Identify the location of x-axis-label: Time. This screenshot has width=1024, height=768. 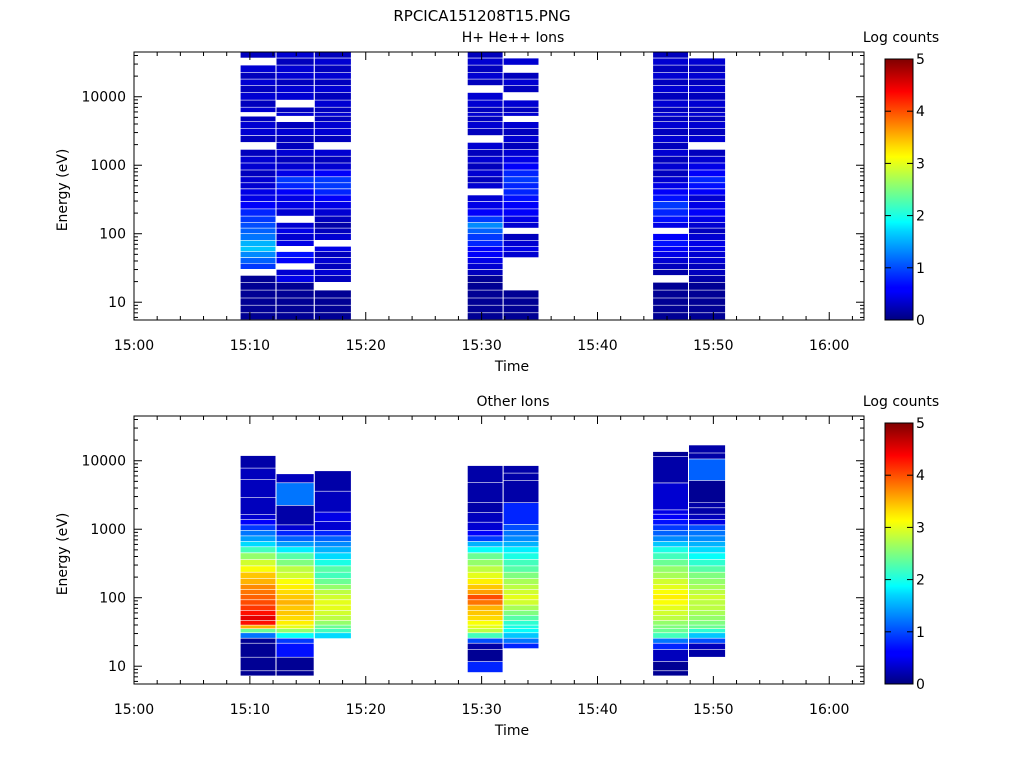
(511, 731).